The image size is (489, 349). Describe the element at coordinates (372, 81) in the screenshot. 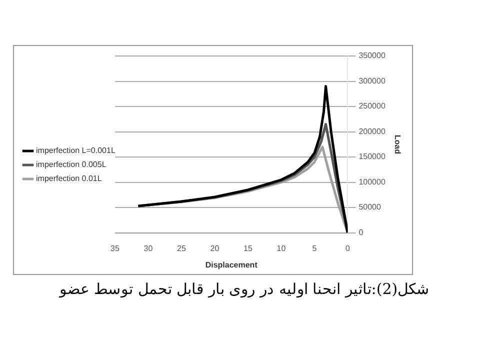

I see `y-tick-label: 300000` at that location.